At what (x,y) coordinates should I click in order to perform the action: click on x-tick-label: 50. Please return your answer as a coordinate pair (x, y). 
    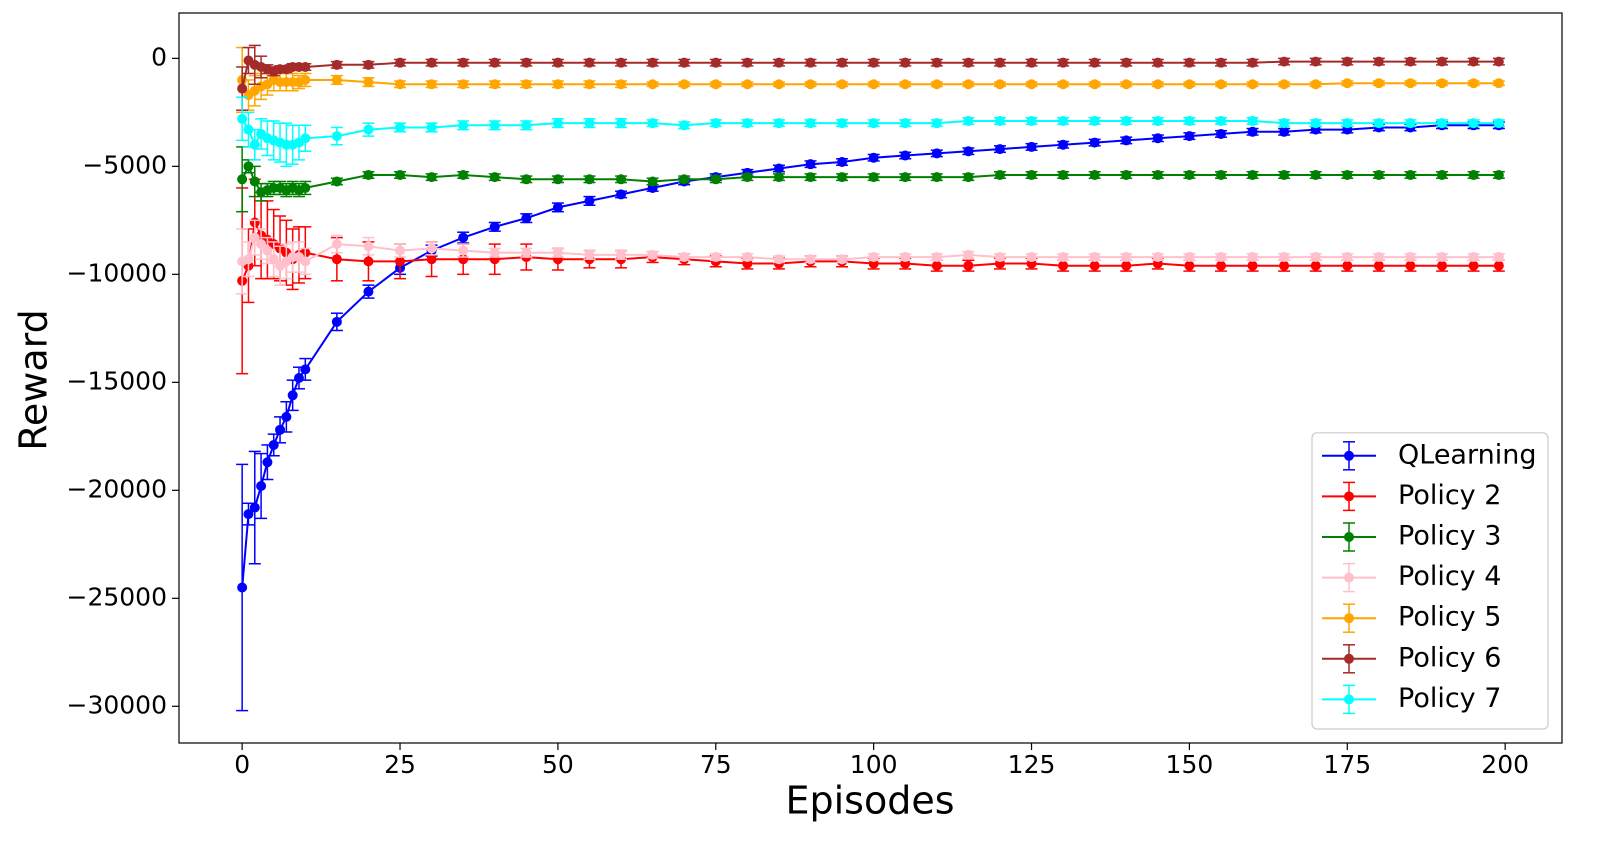
    Looking at the image, I should click on (558, 764).